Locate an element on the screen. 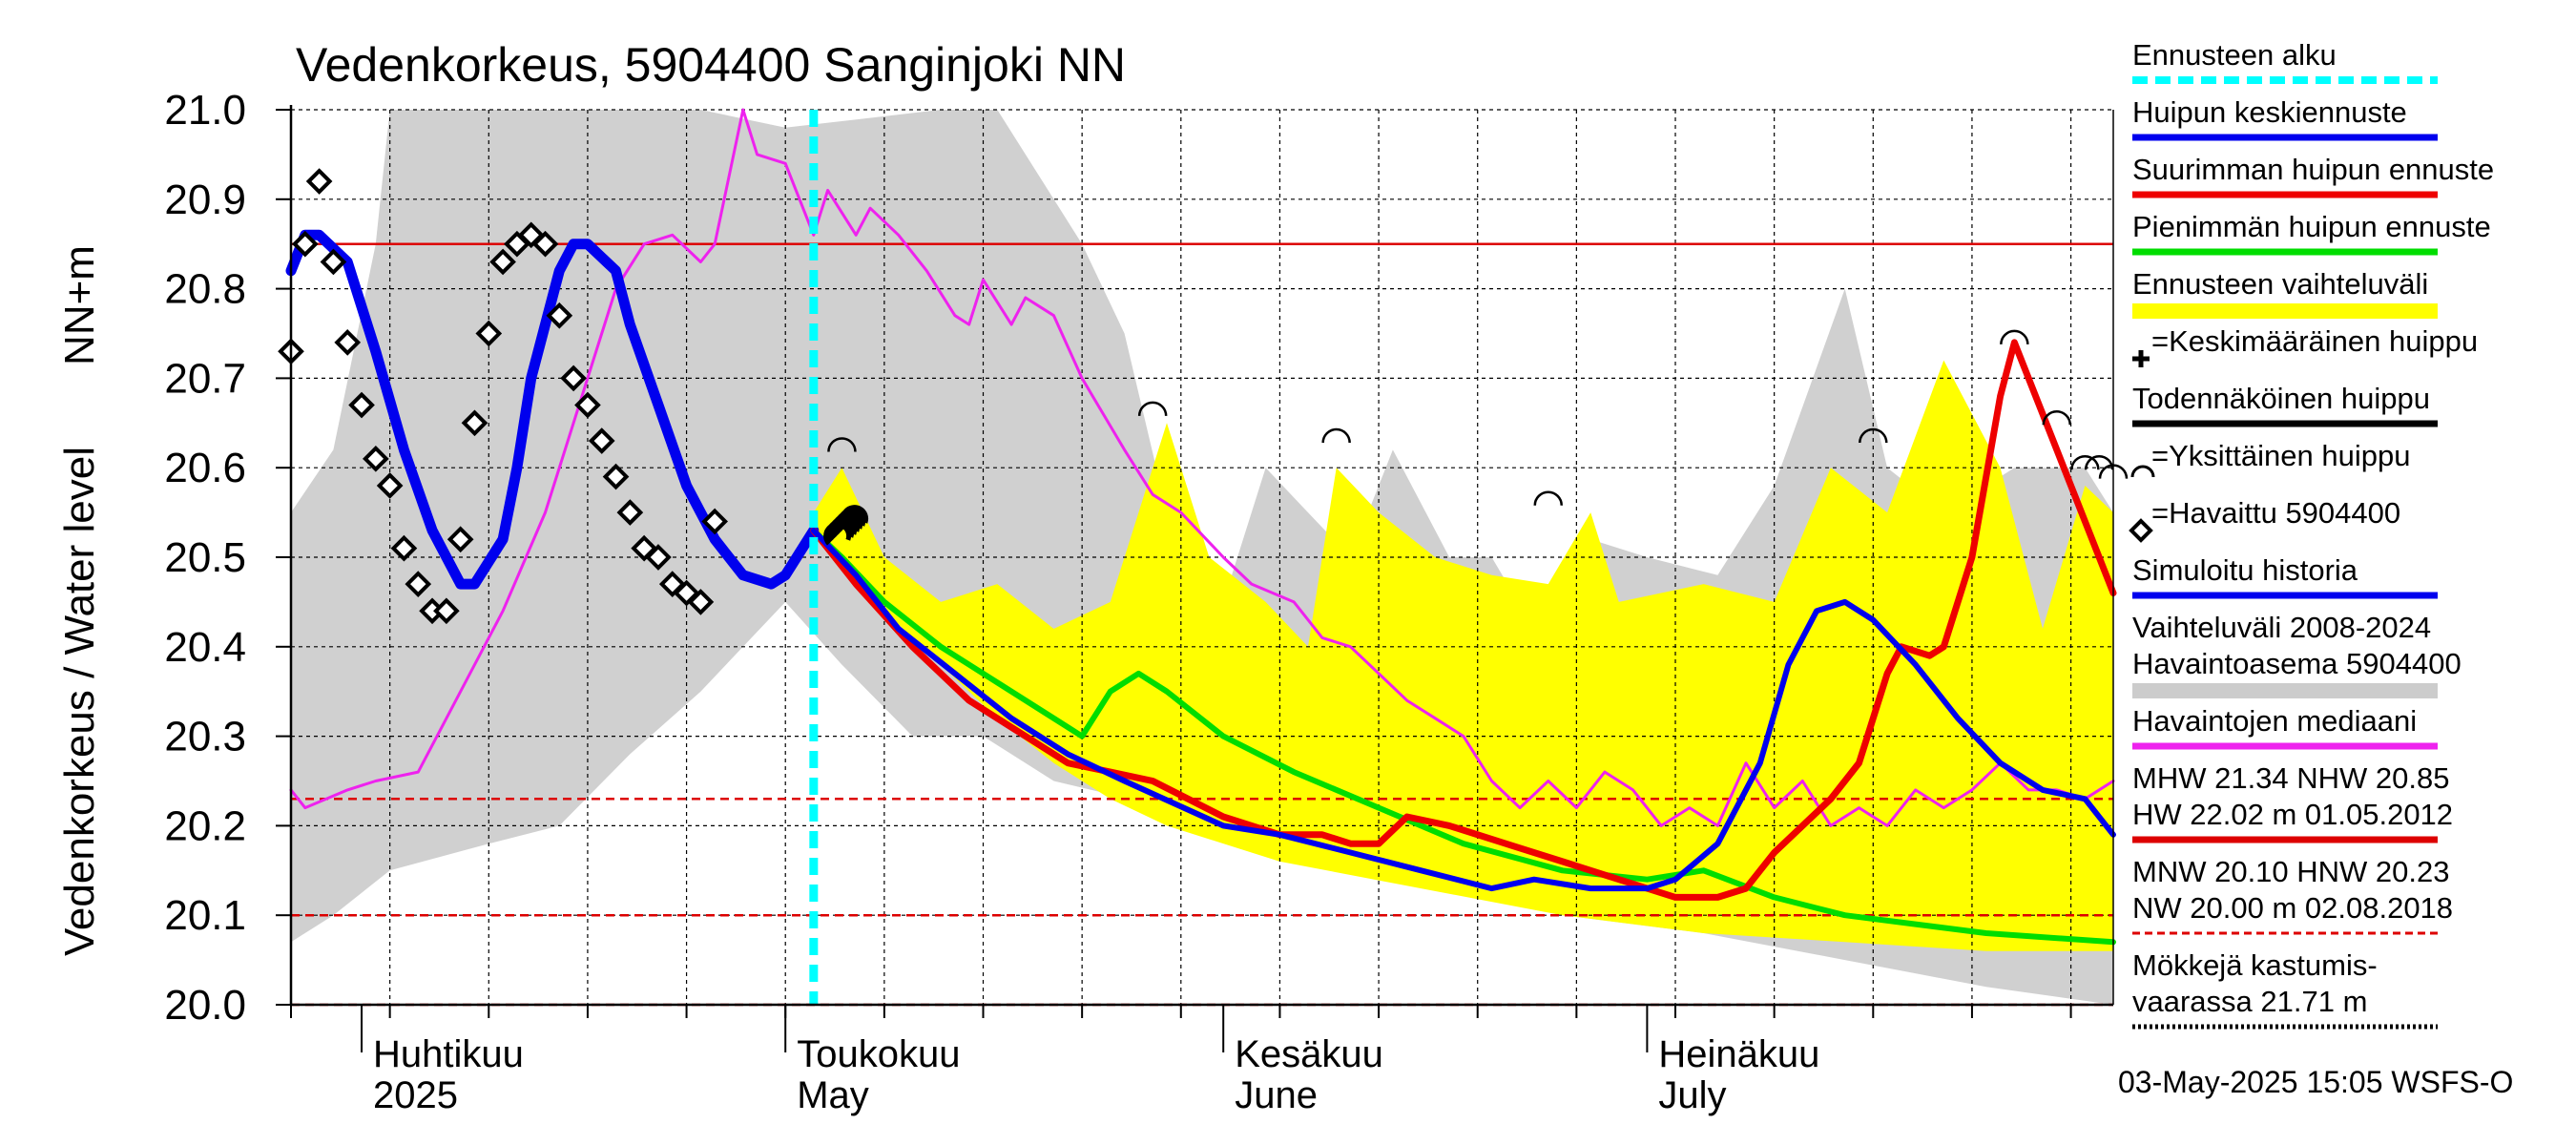 The width and height of the screenshot is (2576, 1145). y-tick-label: 20.9 is located at coordinates (205, 200).